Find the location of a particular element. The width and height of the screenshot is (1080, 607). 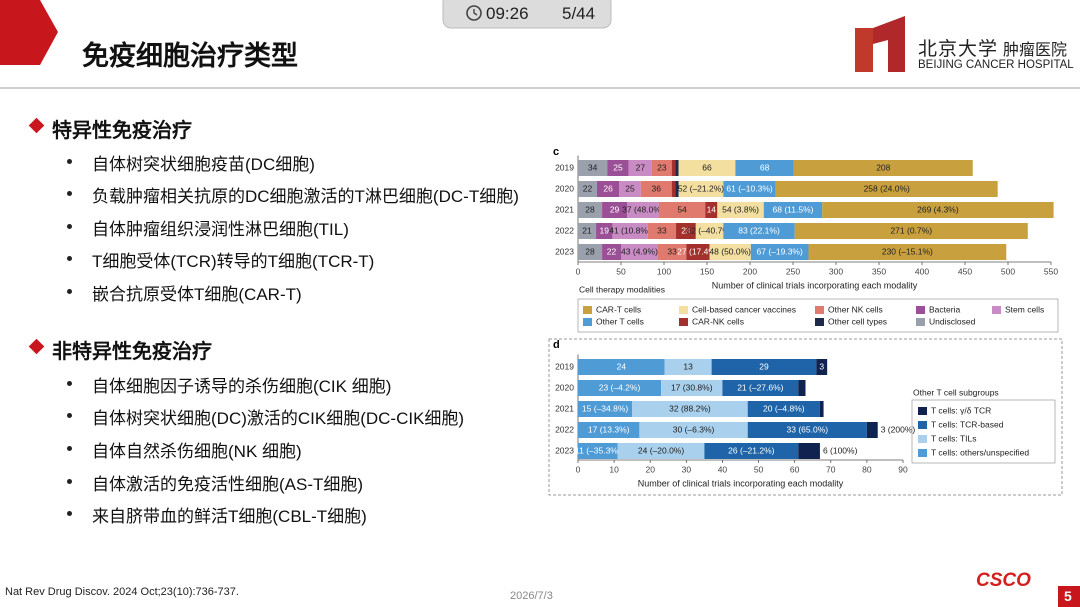

legend-label: Other T cells is located at coordinates (620, 321).